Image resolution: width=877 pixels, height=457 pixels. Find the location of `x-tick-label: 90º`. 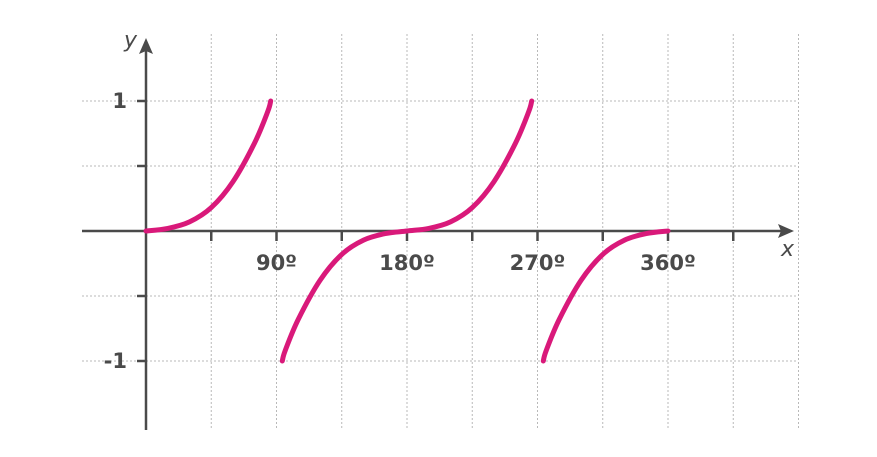

x-tick-label: 90º is located at coordinates (276, 263).